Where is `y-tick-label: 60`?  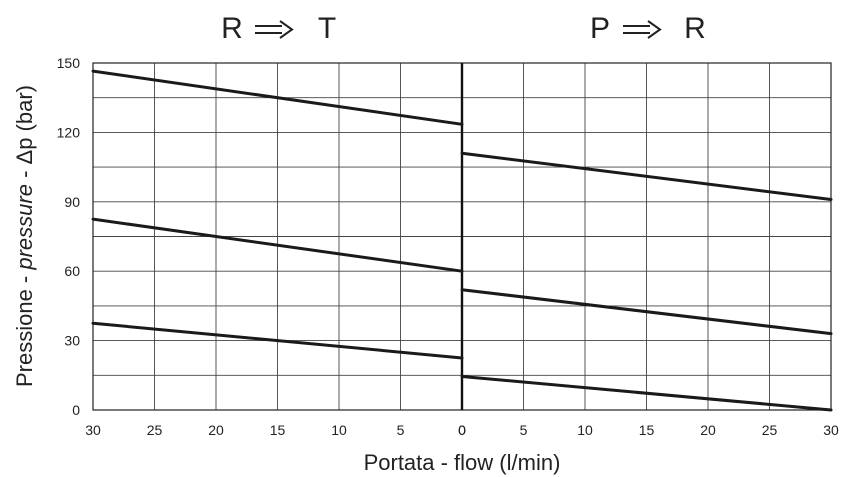 y-tick-label: 60 is located at coordinates (72, 271).